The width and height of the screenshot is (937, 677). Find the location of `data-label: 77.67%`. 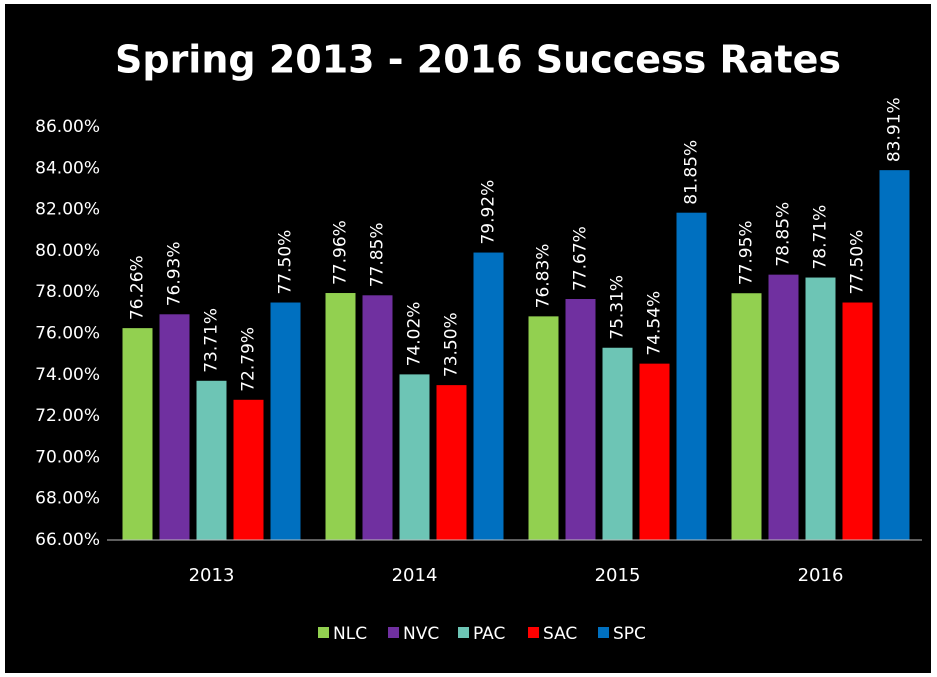

data-label: 77.67% is located at coordinates (581, 258).